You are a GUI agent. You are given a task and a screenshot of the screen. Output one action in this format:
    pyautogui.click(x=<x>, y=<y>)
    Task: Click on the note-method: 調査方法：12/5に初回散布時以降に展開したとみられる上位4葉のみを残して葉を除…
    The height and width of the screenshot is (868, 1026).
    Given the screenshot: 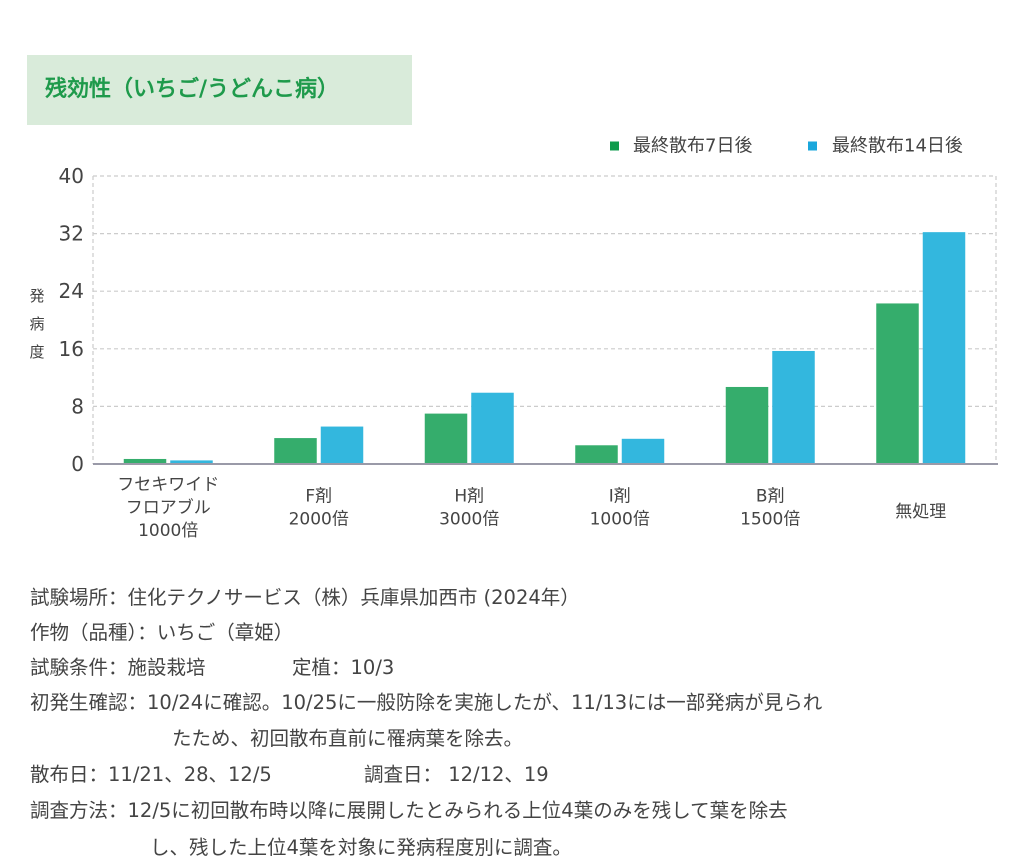 What is the action you would take?
    pyautogui.click(x=409, y=810)
    